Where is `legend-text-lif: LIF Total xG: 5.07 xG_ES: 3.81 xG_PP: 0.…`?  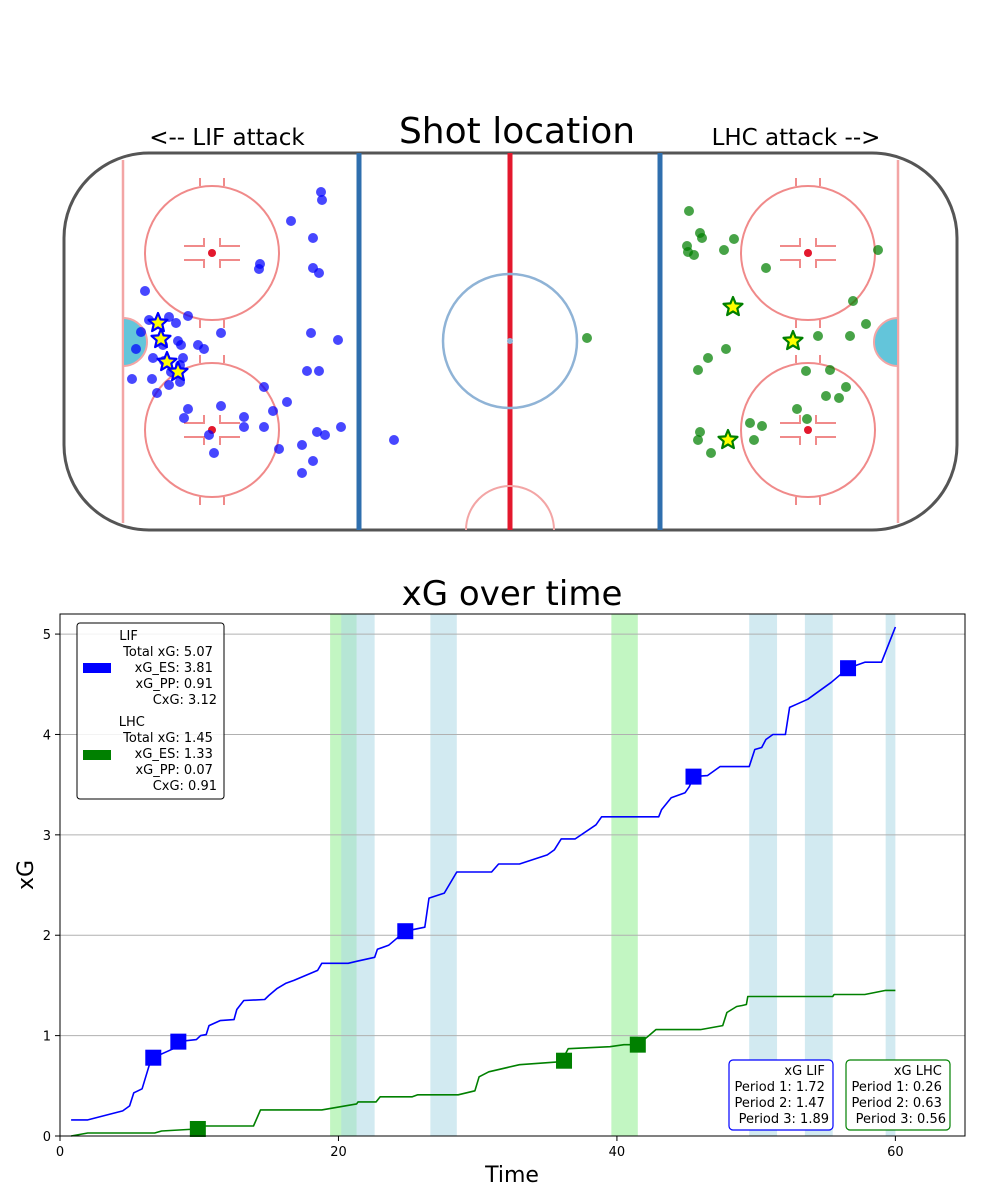
legend-text-lif: LIF Total xG: 5.07 xG_ES: 3.81 xG_PP: 0.… is located at coordinates (168, 668).